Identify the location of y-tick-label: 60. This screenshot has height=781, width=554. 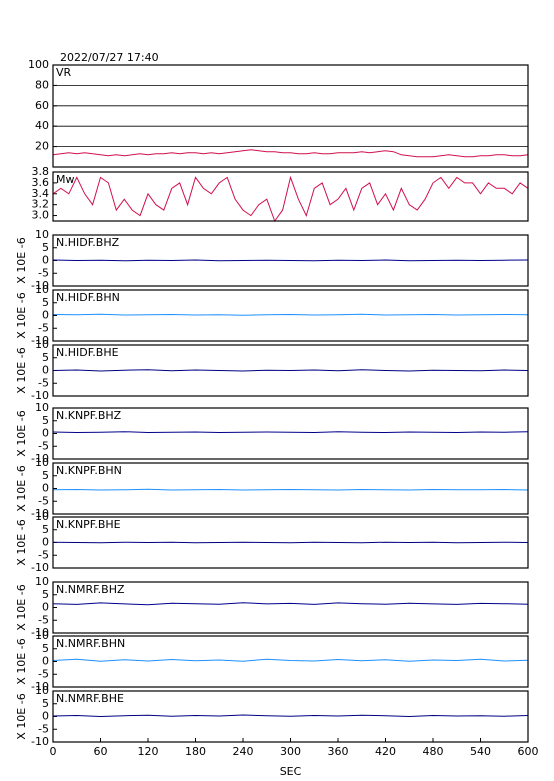
(42, 105).